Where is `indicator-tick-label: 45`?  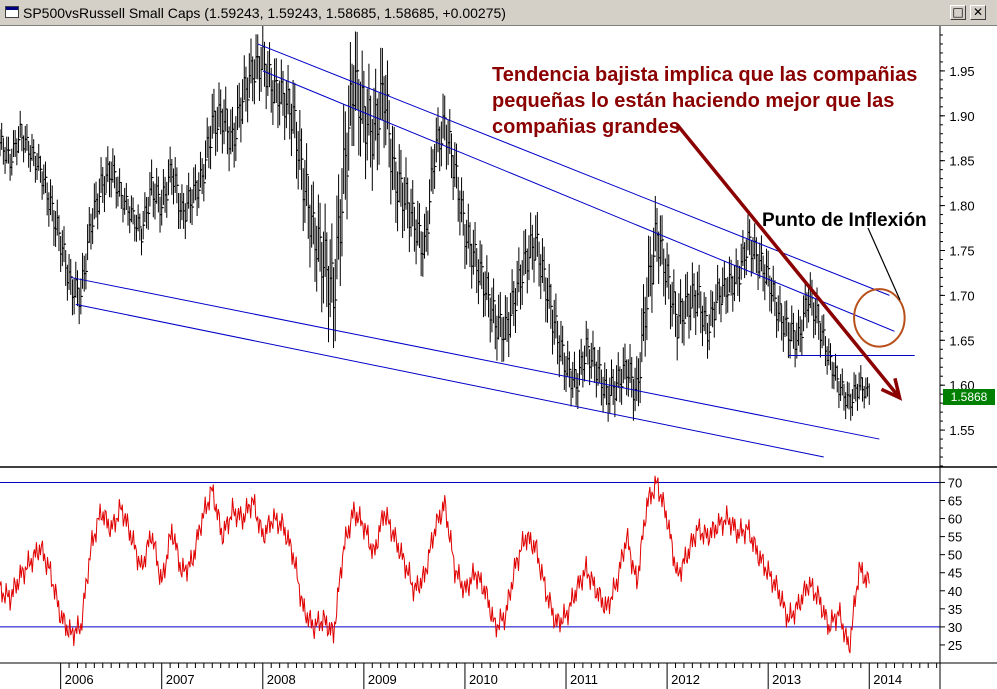
indicator-tick-label: 45 is located at coordinates (955, 573).